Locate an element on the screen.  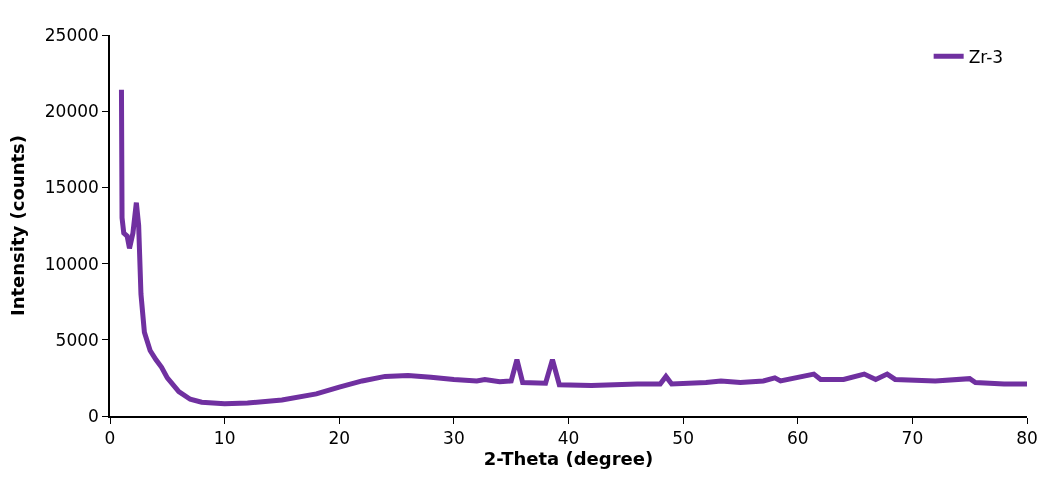
x-tick-label: 80 is located at coordinates (1027, 438).